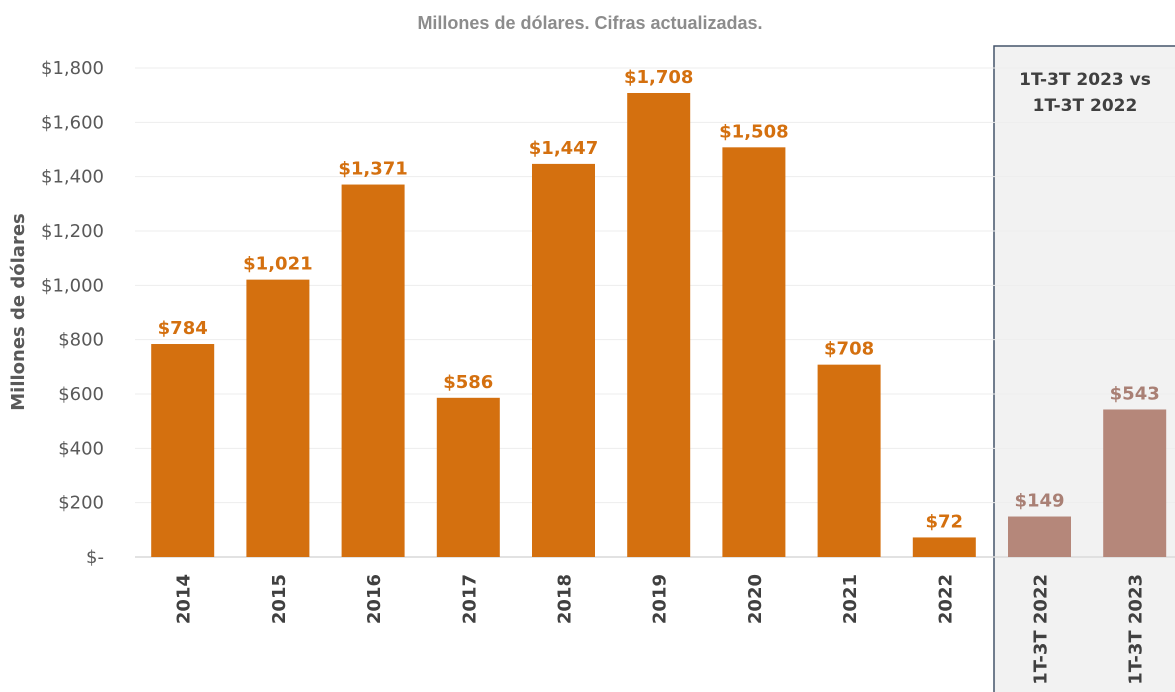  I want to click on y-tick-label: $400, so click(81, 448).